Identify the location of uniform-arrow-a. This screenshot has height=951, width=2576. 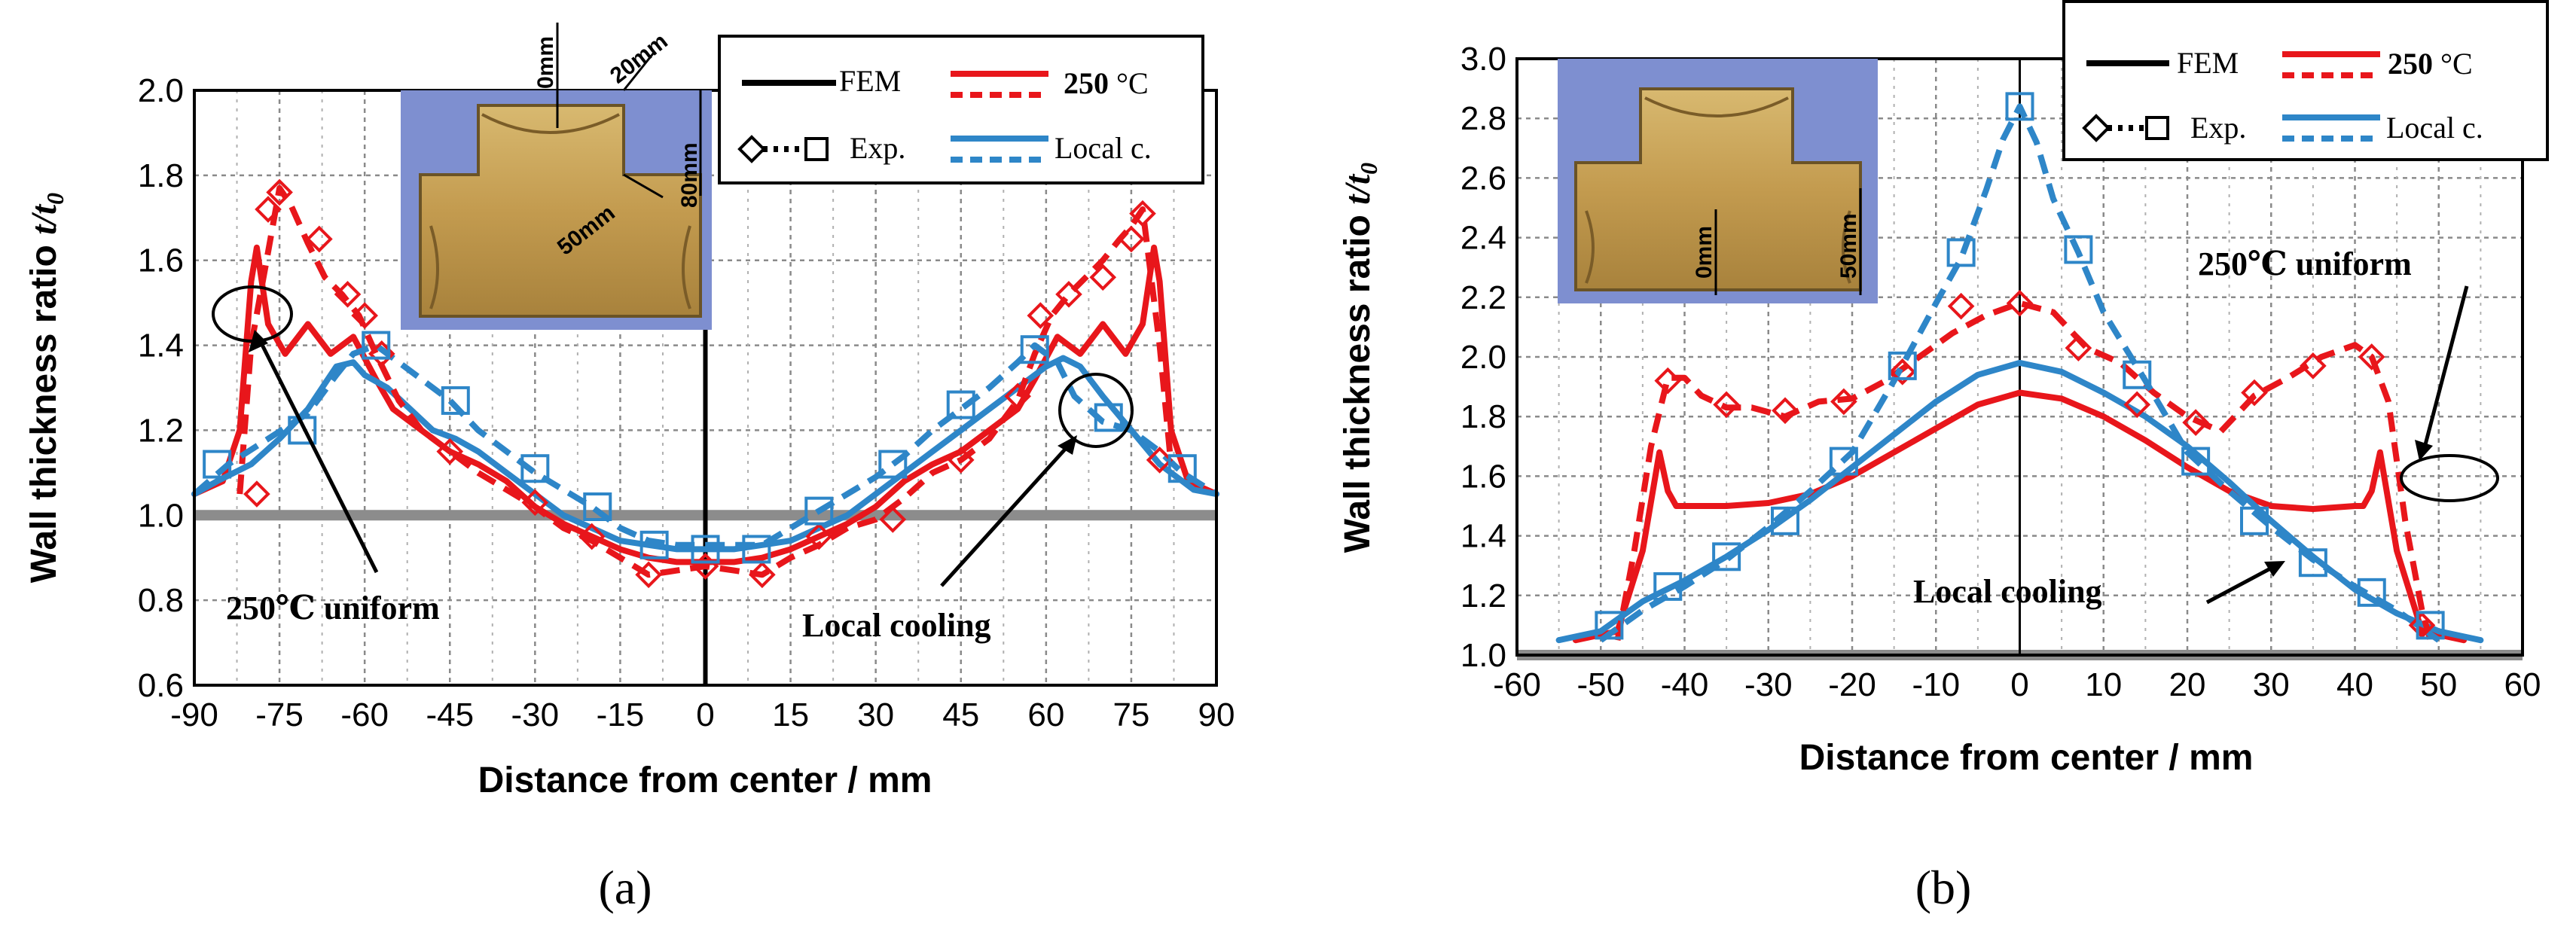
(319, 456).